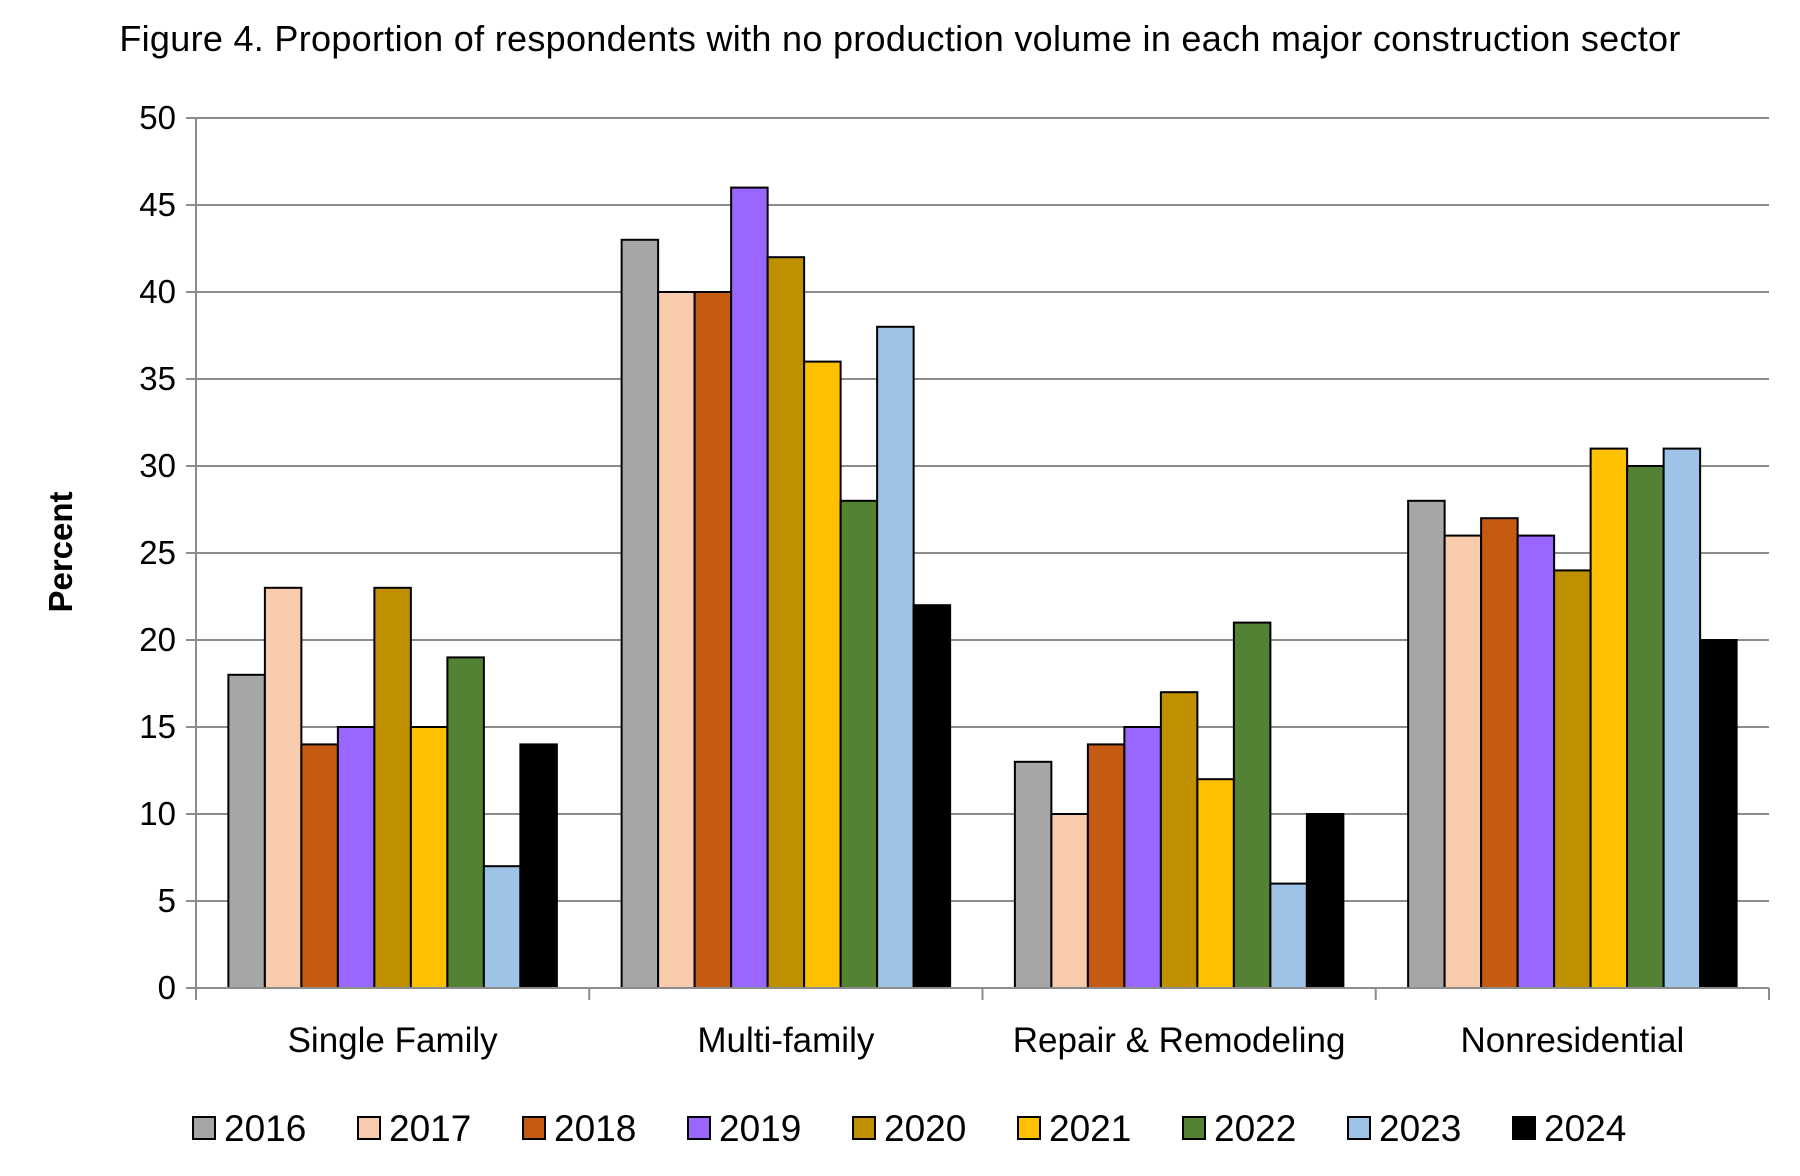 This screenshot has width=1800, height=1176. Describe the element at coordinates (167, 900) in the screenshot. I see `y-tick-label: 5` at that location.